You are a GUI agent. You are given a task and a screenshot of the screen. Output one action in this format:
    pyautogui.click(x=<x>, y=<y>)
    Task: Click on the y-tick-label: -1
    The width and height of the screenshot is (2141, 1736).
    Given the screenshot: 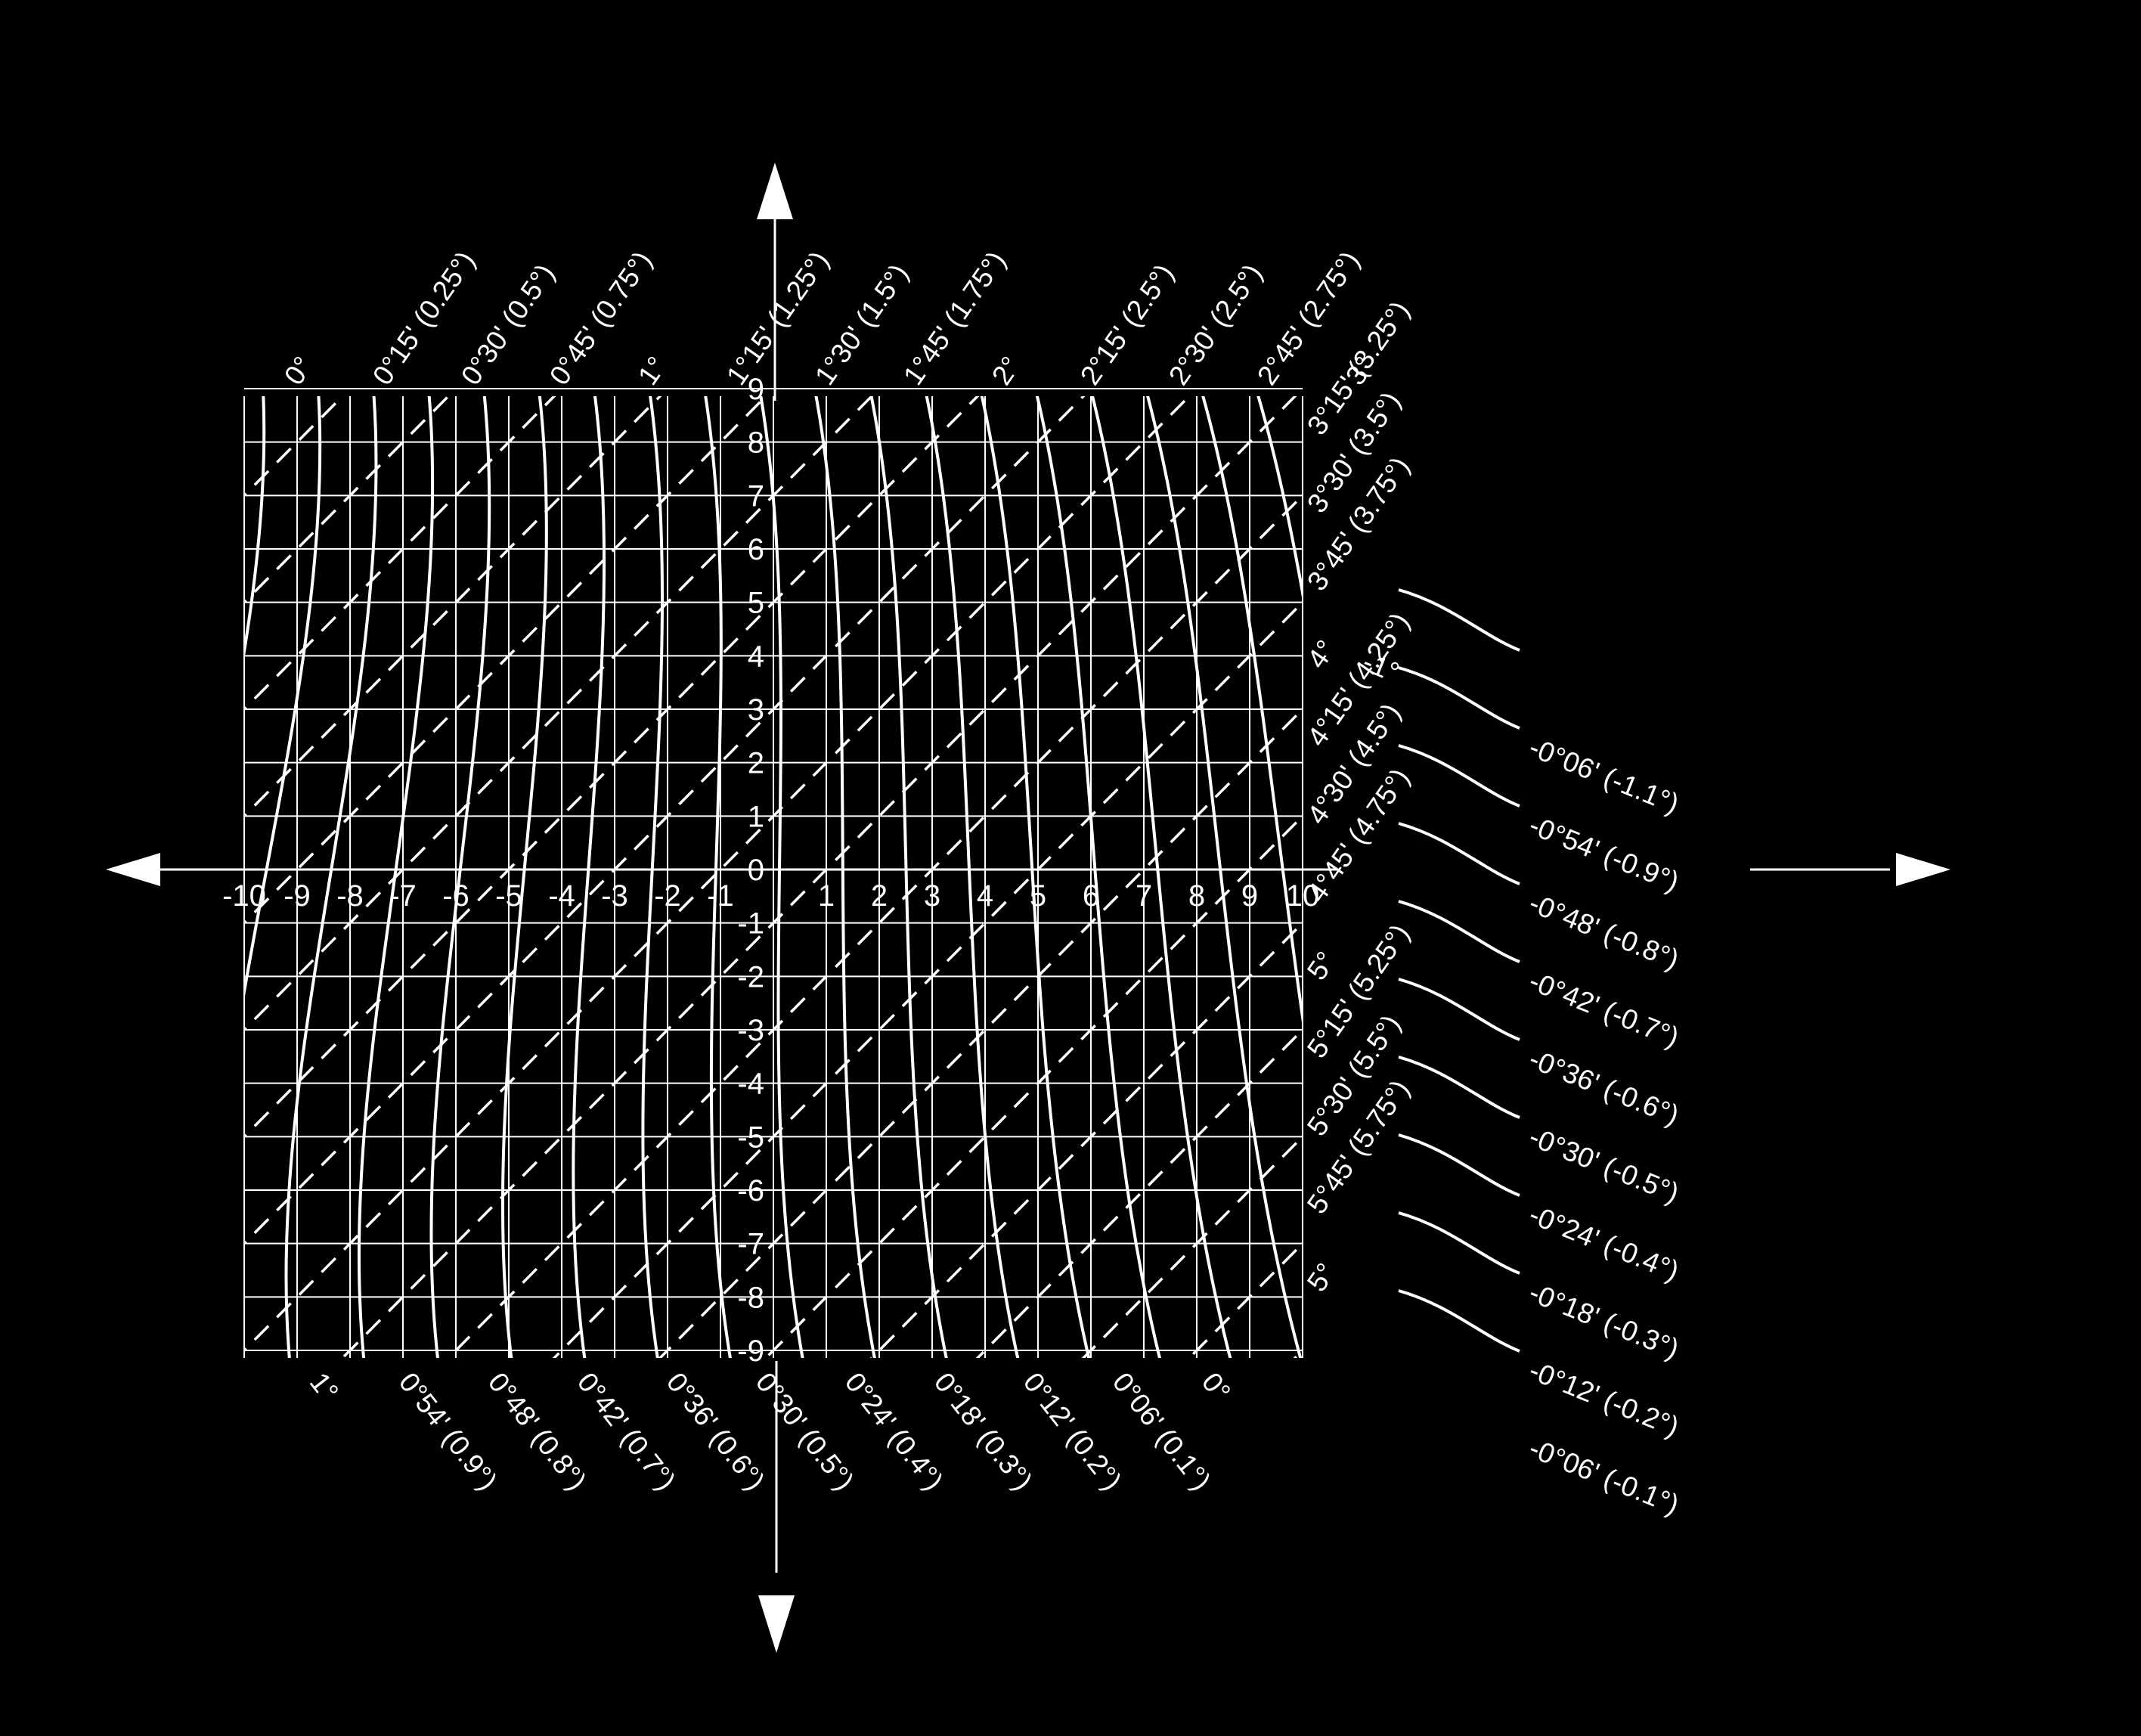 What is the action you would take?
    pyautogui.click(x=750, y=924)
    